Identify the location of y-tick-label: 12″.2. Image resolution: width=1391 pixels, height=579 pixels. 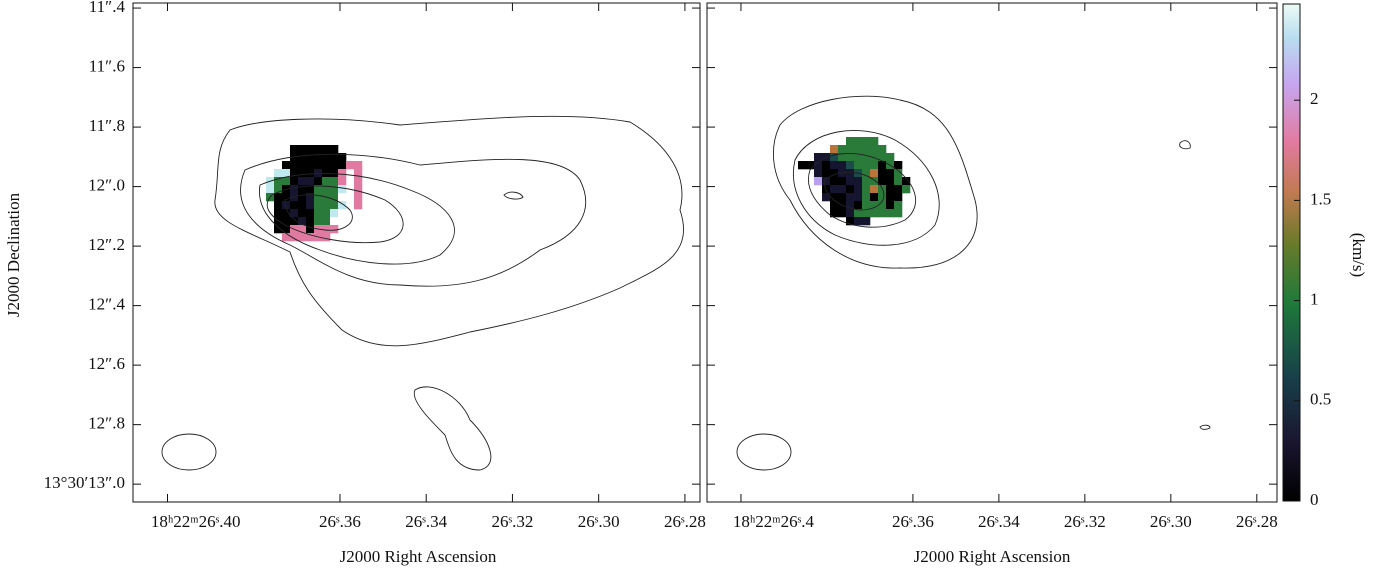
(106, 244).